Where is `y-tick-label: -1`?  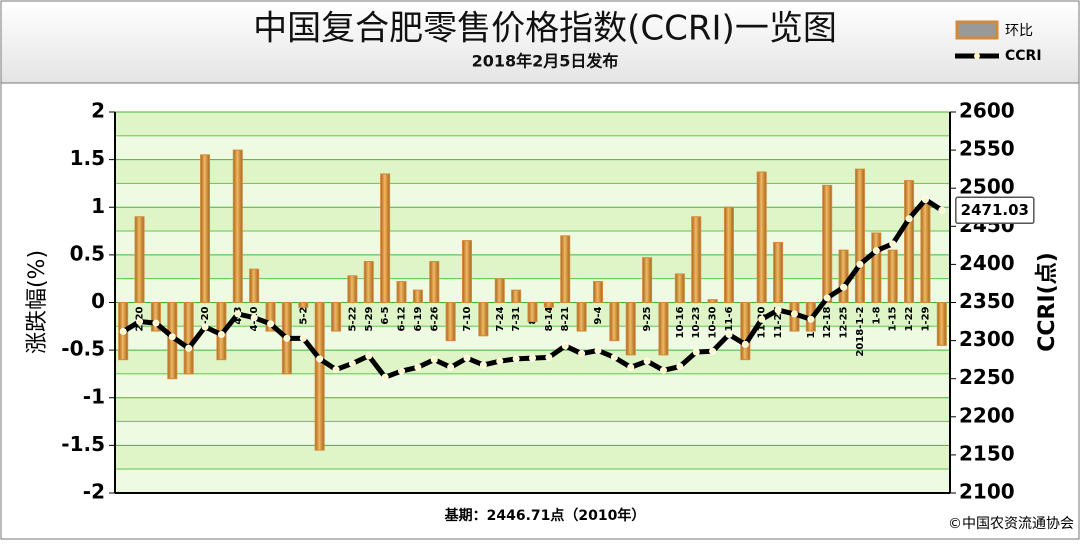
y-tick-label: -1 is located at coordinates (94, 396).